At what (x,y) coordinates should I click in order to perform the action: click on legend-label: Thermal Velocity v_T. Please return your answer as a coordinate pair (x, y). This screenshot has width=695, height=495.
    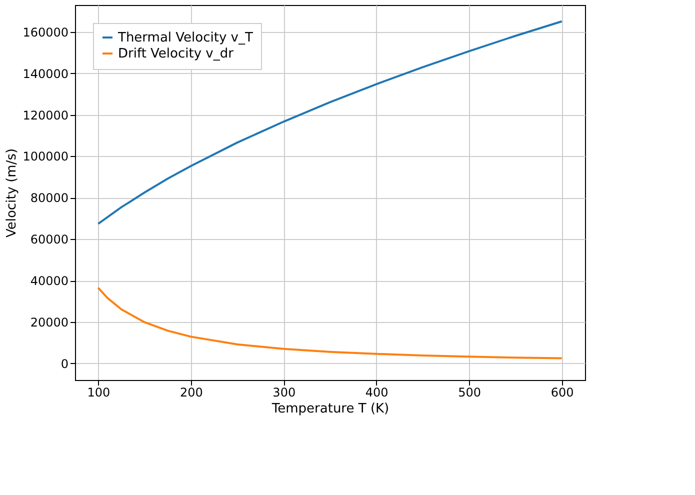
    Looking at the image, I should click on (185, 38).